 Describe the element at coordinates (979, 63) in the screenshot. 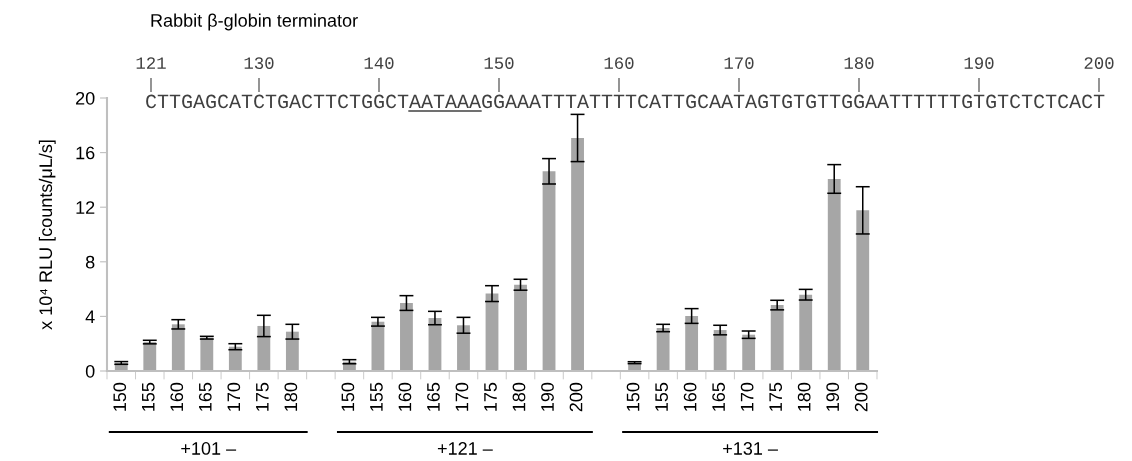

I see `x2-tick-label: 190` at that location.